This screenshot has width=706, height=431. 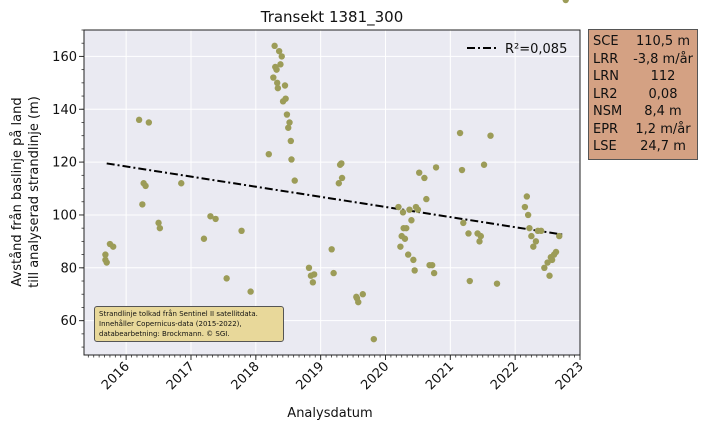 I want to click on x-tick-label: 2020, so click(x=375, y=376).